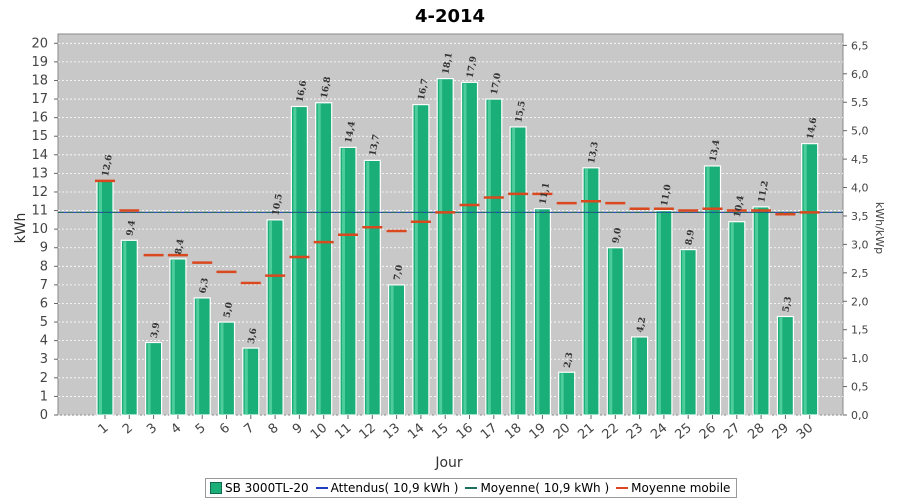 This screenshot has width=900, height=500. What do you see at coordinates (659, 432) in the screenshot?
I see `x-tick-label: 24` at bounding box center [659, 432].